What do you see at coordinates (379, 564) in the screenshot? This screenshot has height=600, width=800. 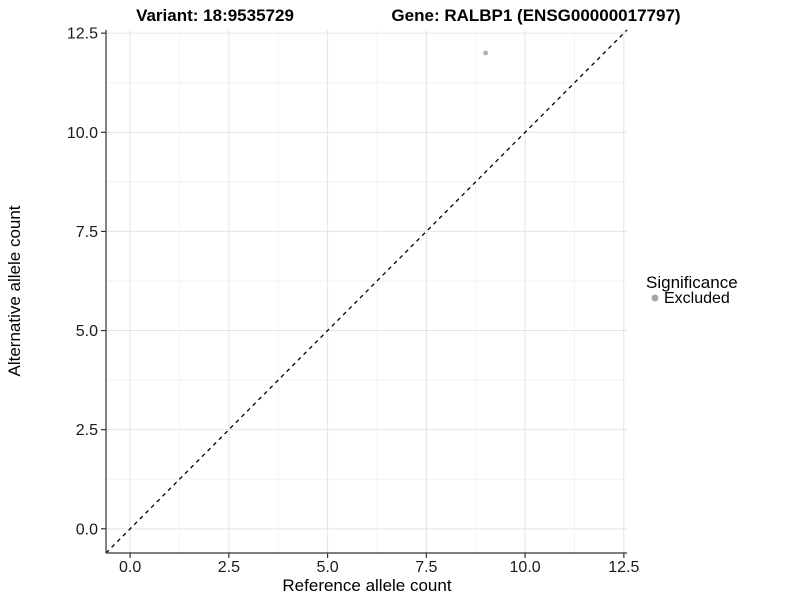 I see `x-axis-ticks: 0.0 2.5 5.0 7.5 10.0 12.5` at bounding box center [379, 564].